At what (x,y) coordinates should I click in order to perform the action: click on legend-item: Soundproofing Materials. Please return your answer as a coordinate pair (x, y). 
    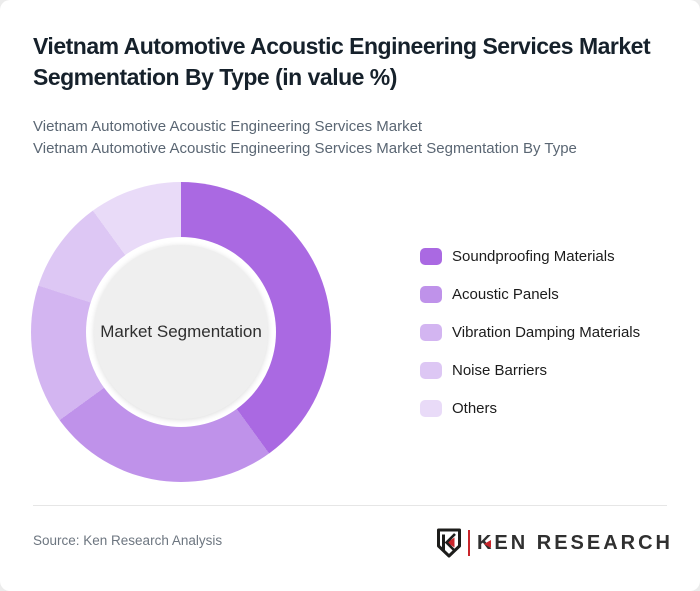
    Looking at the image, I should click on (530, 256).